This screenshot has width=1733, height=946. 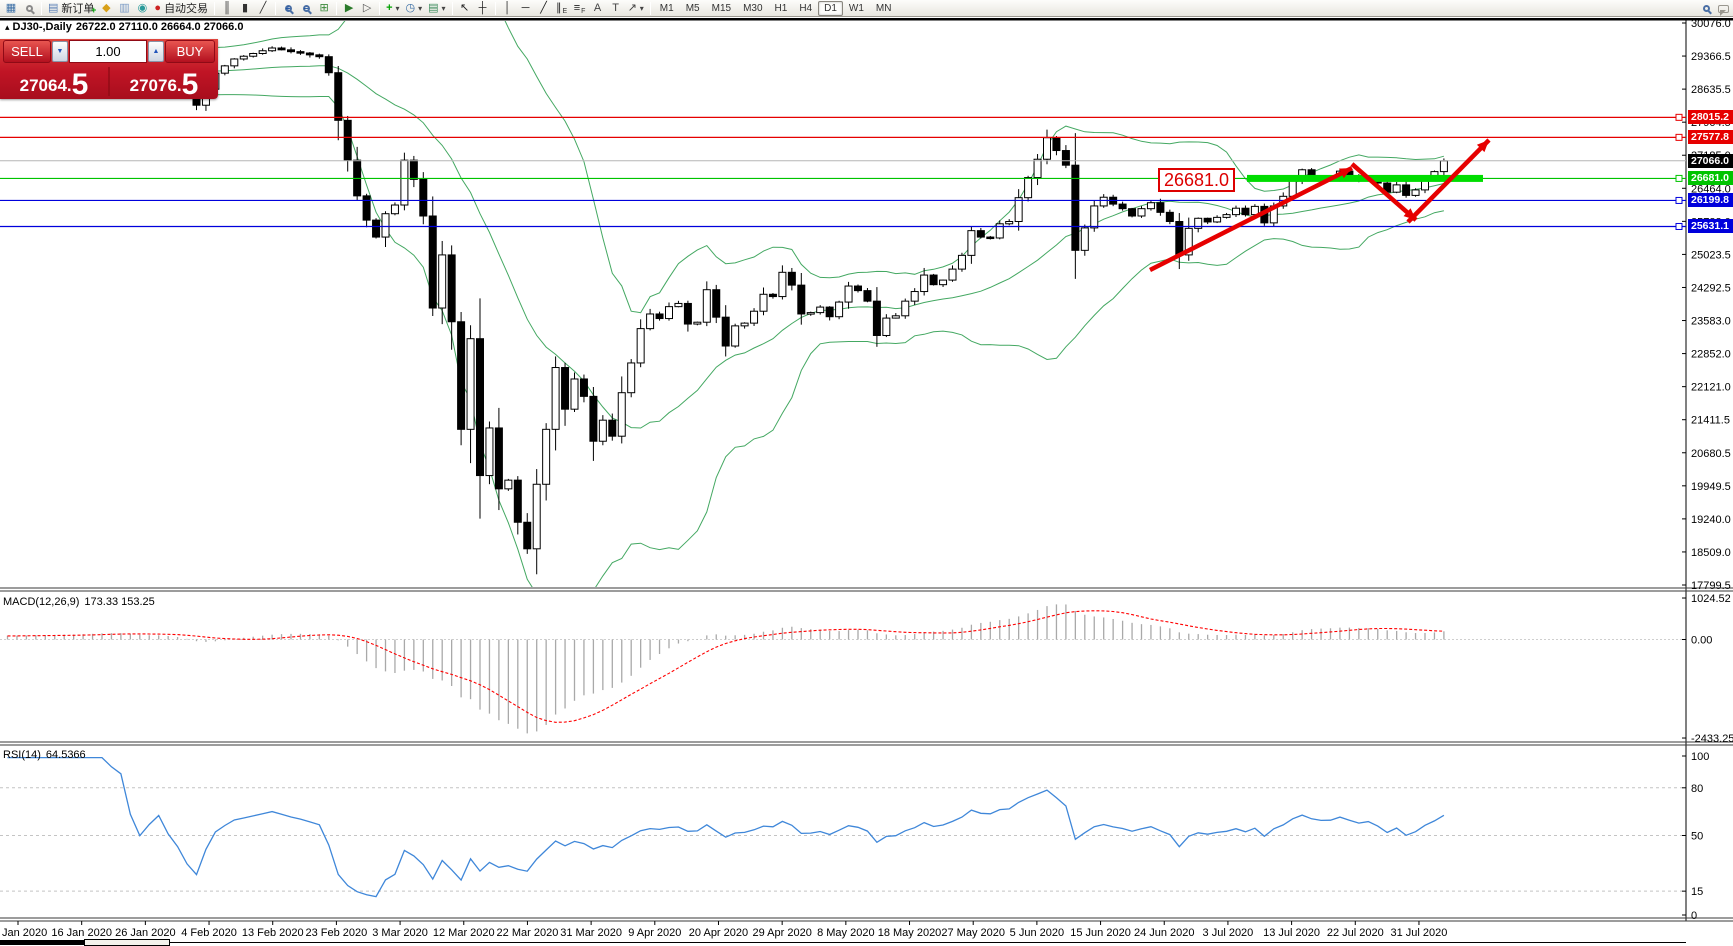 I want to click on svg-text: Jan 2020, so click(x=24, y=933).